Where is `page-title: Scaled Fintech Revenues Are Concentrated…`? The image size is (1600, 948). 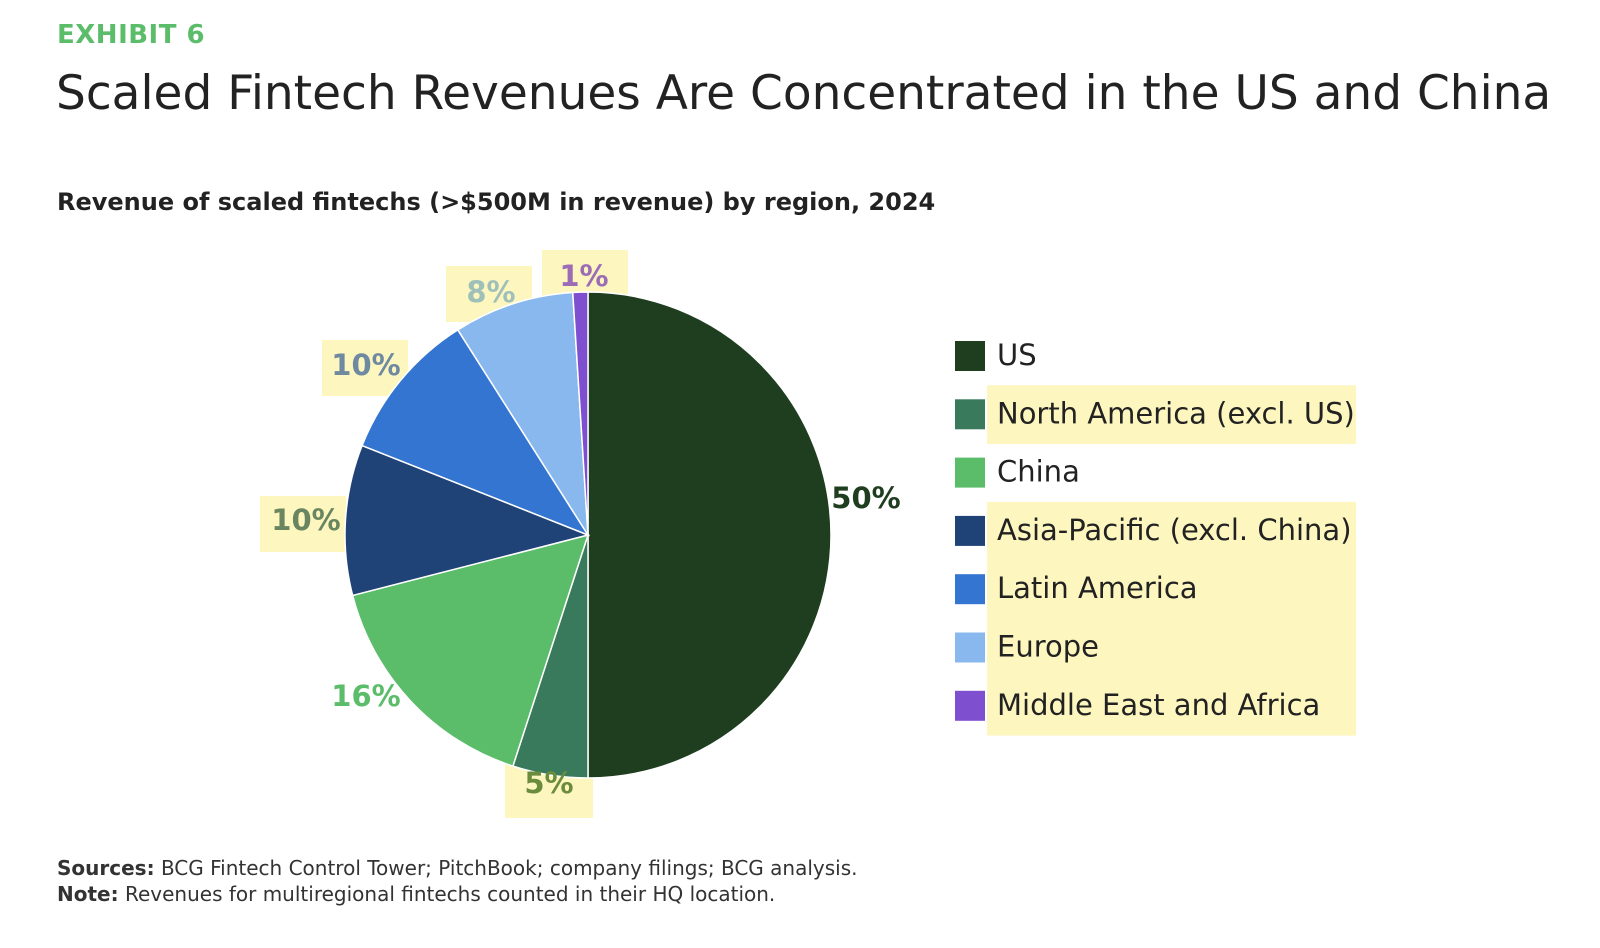
page-title: Scaled Fintech Revenues Are Concentrated… is located at coordinates (804, 93).